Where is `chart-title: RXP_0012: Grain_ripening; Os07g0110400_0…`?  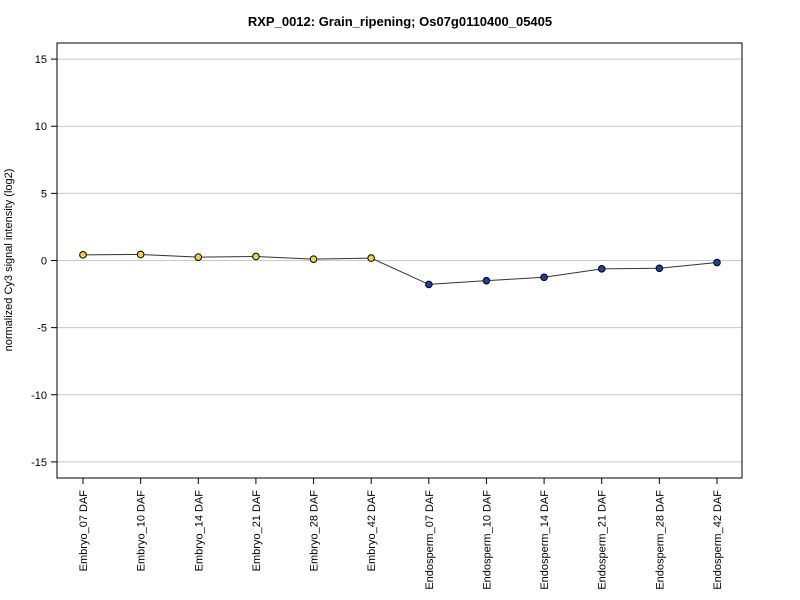
chart-title: RXP_0012: Grain_ripening; Os07g0110400_0… is located at coordinates (400, 21).